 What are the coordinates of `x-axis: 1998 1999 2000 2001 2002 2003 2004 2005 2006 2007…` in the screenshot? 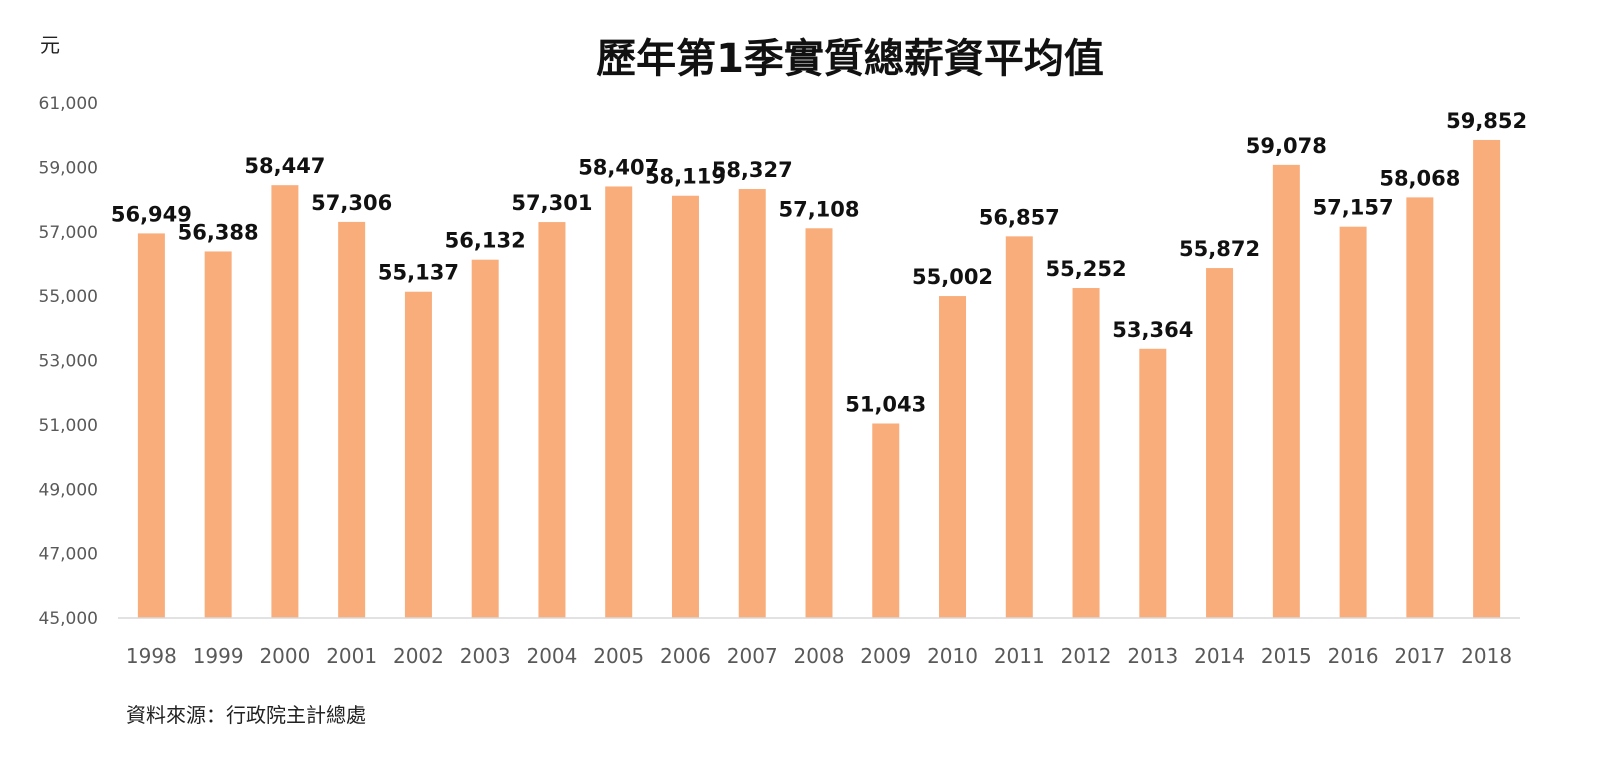 It's located at (819, 656).